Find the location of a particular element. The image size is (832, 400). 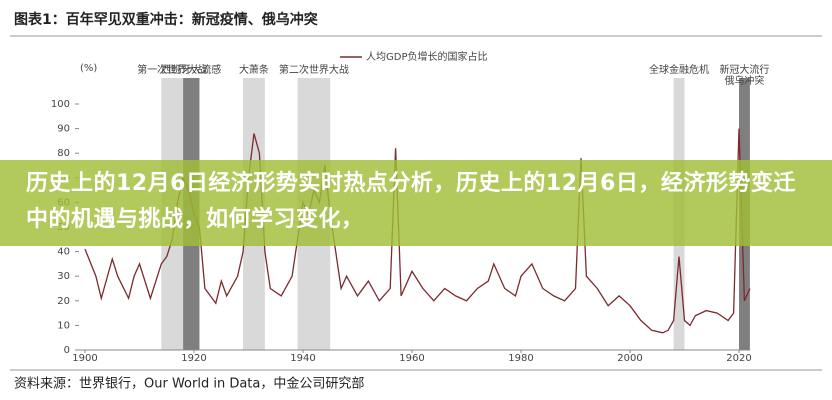

x-tick-label: 2020 is located at coordinates (738, 358).